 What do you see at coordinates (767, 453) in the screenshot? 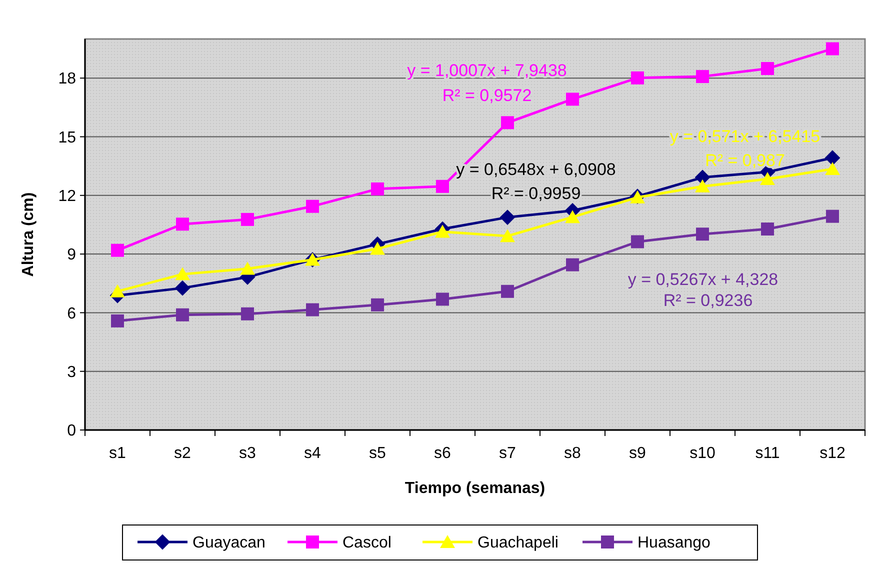
I see `x-tick-label: s11` at bounding box center [767, 453].